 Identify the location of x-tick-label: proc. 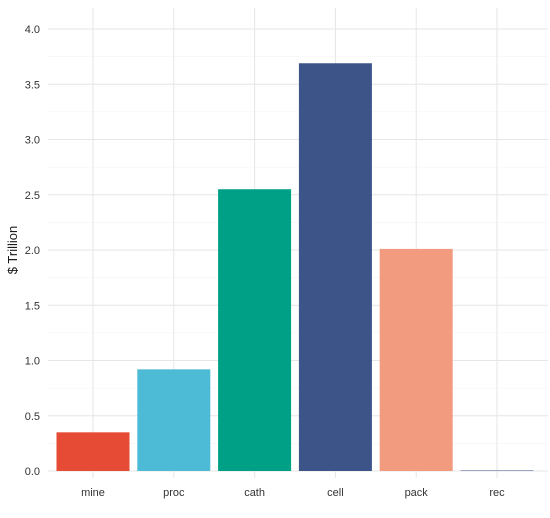
(174, 493).